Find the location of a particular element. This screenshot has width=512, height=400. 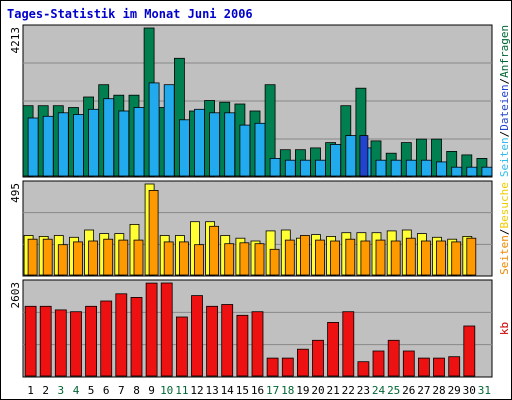

x-tick-label: 19 is located at coordinates (302, 390).